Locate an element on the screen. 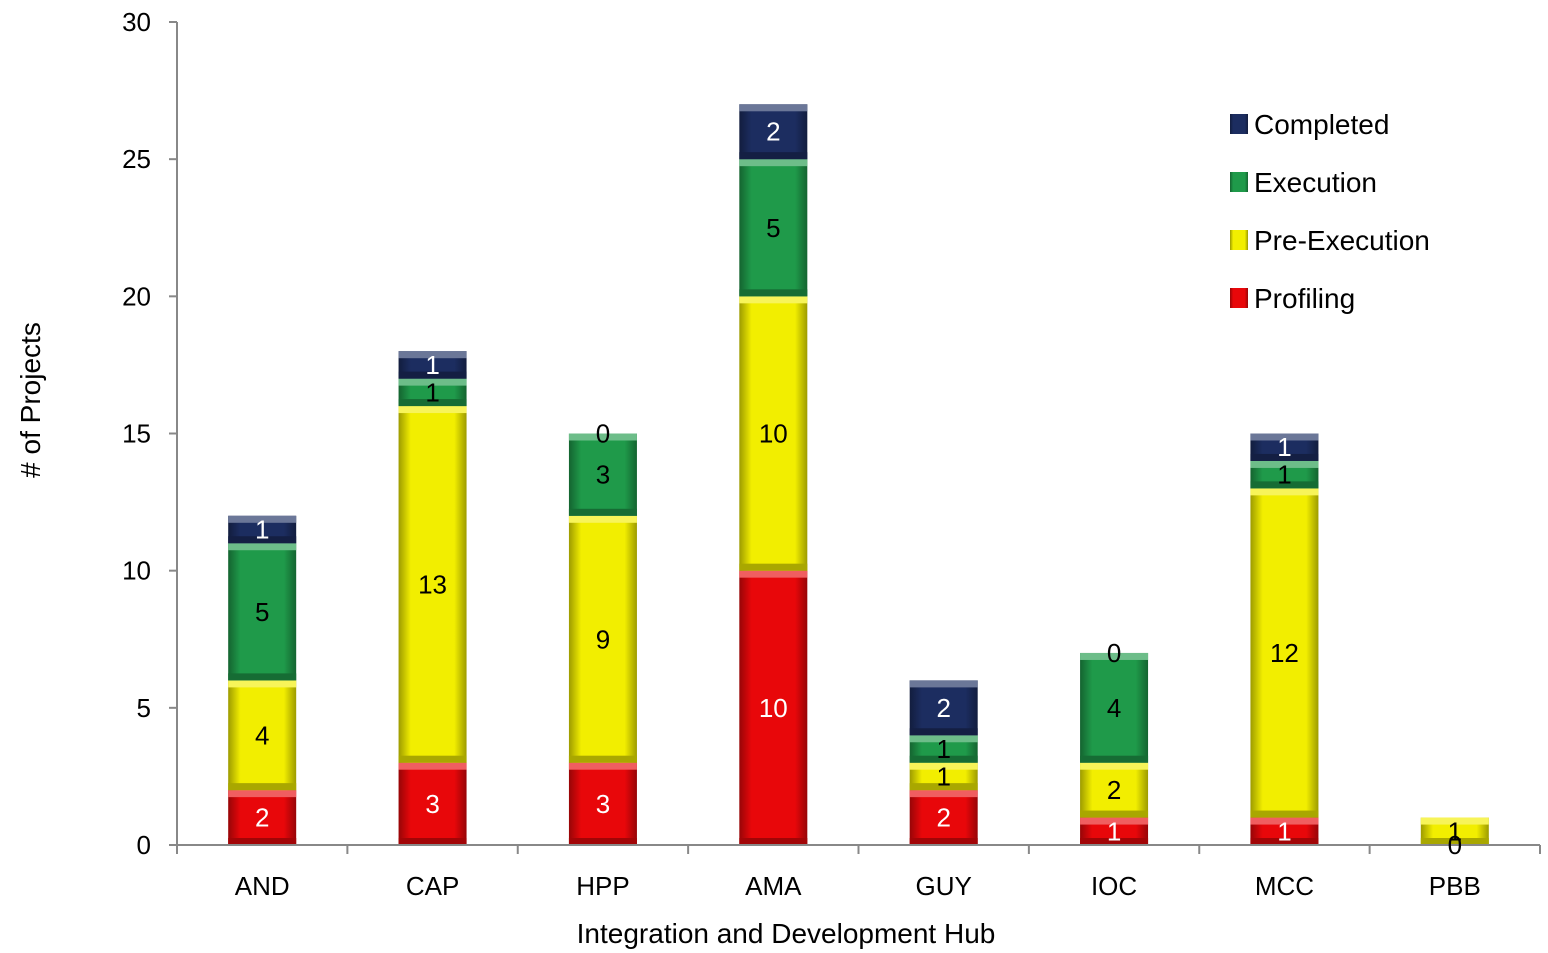  legend-label: Pre-Execution is located at coordinates (1342, 240).